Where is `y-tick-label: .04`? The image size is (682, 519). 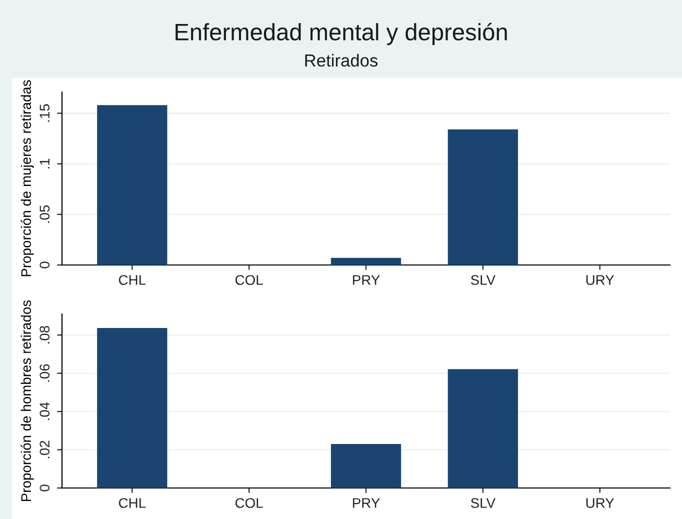 y-tick-label: .04 is located at coordinates (45, 411).